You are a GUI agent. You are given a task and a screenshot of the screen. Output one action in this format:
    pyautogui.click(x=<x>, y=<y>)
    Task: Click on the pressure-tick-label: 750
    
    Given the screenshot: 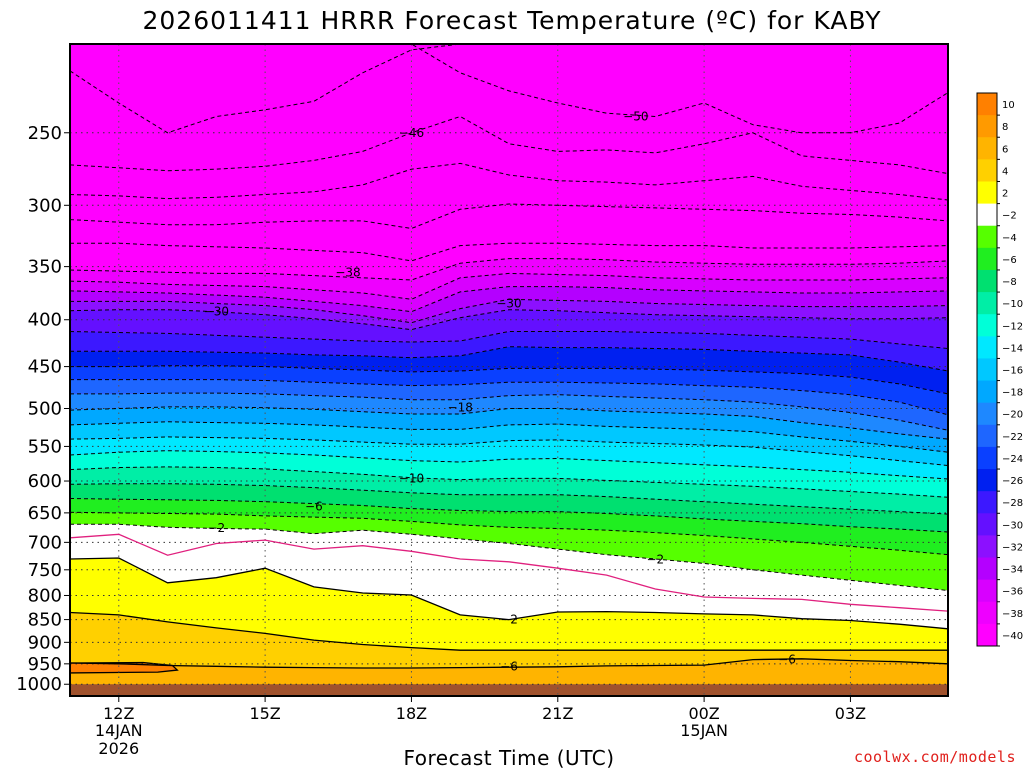 What is the action you would take?
    pyautogui.click(x=45, y=570)
    